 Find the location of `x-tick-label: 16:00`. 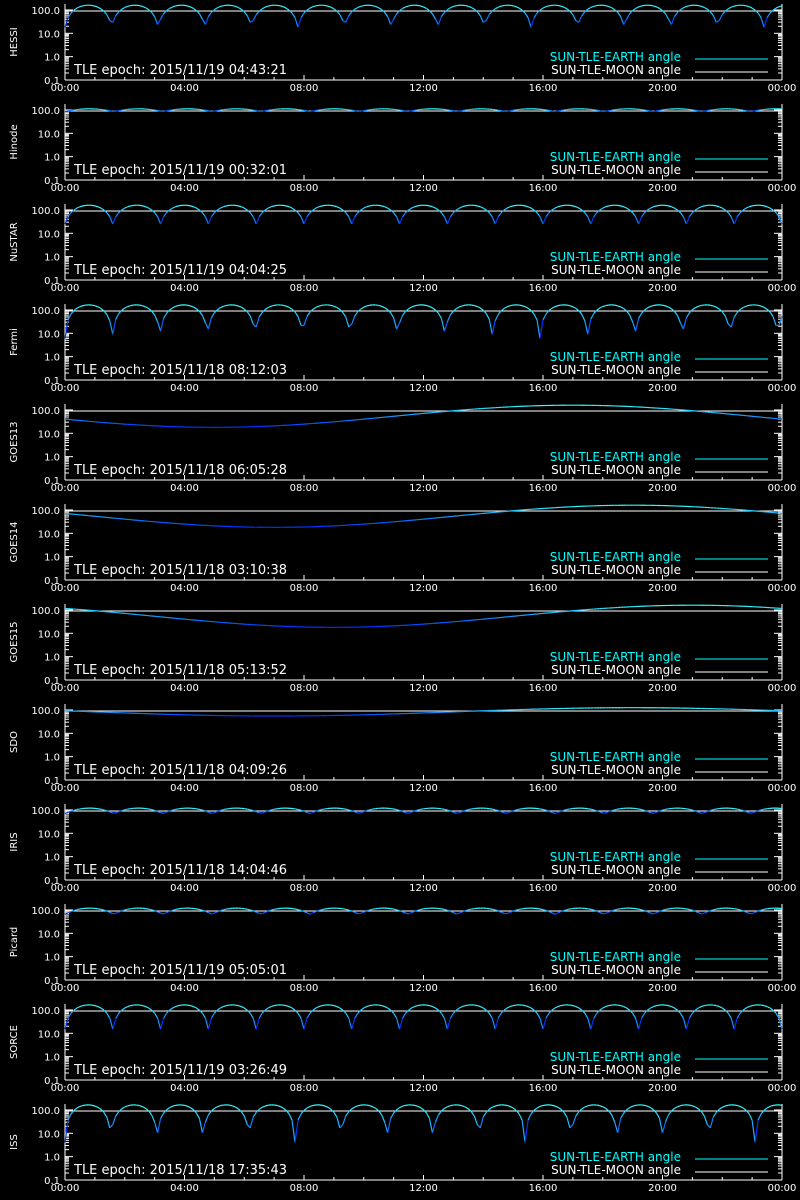

x-tick-label: 16:00 is located at coordinates (543, 688).